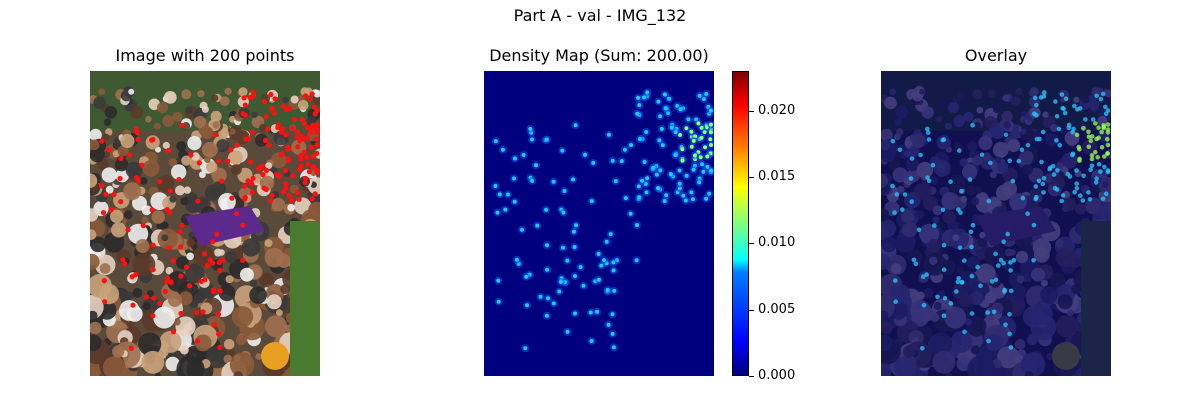  I want to click on colorbar-tick-label: 0.020, so click(777, 110).